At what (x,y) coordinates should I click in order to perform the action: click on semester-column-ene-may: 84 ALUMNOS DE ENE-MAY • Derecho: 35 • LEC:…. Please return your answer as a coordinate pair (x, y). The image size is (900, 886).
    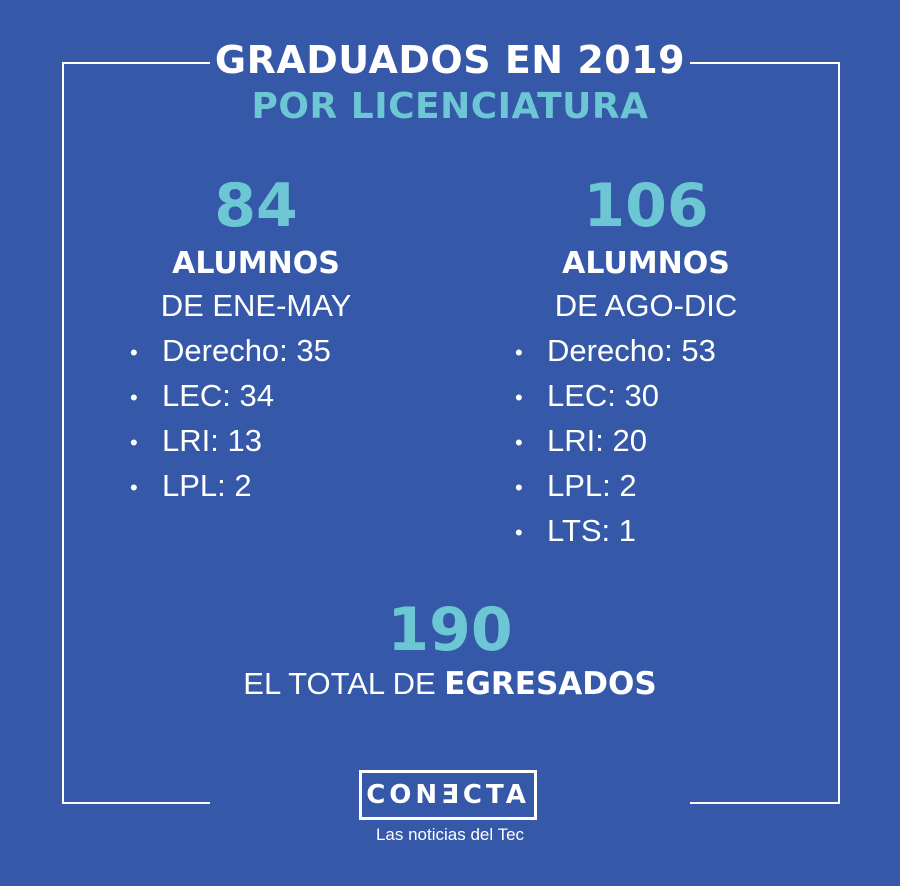
    Looking at the image, I should click on (256, 339).